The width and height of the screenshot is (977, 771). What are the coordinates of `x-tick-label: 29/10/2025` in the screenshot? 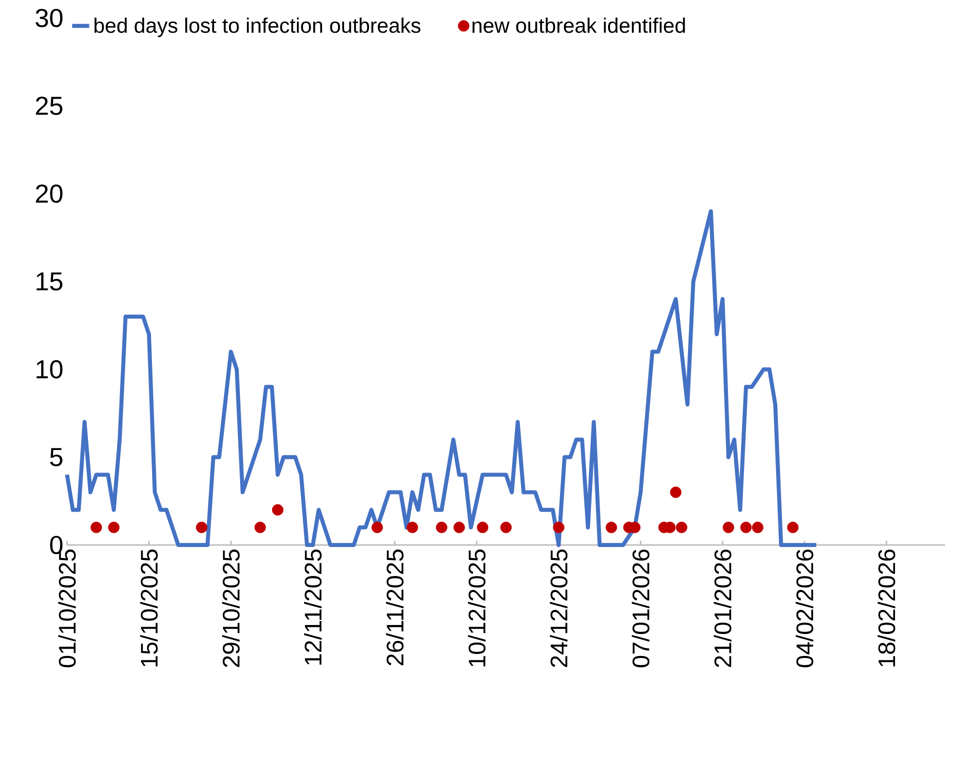 It's located at (231, 608).